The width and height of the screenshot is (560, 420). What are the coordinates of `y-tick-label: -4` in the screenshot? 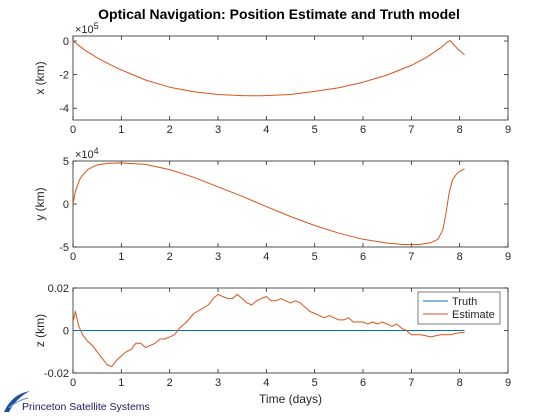 It's located at (64, 109).